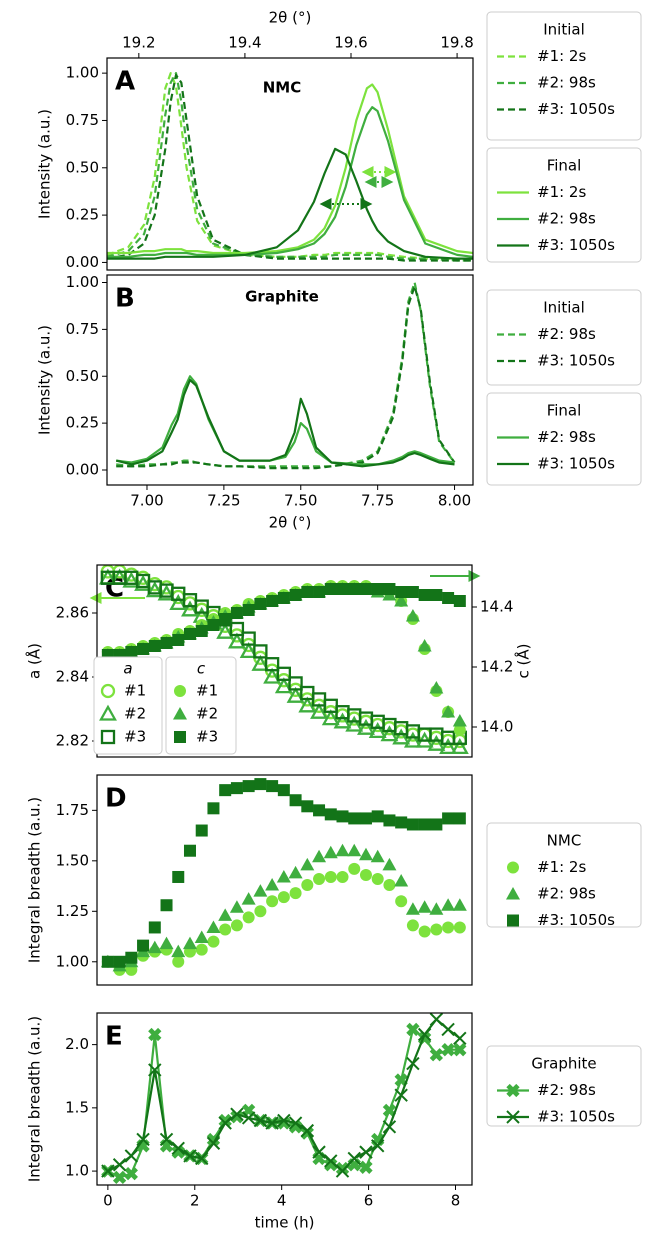  Describe the element at coordinates (77, 1044) in the screenshot. I see `y-tick-label: 2.0` at that location.